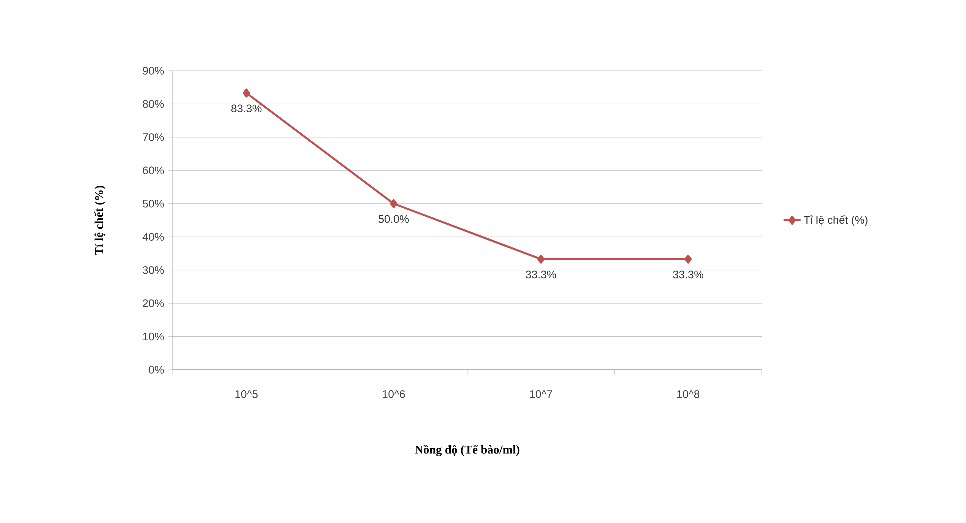 This screenshot has width=966, height=523. Describe the element at coordinates (247, 394) in the screenshot. I see `x-tick-label: 10^5` at that location.